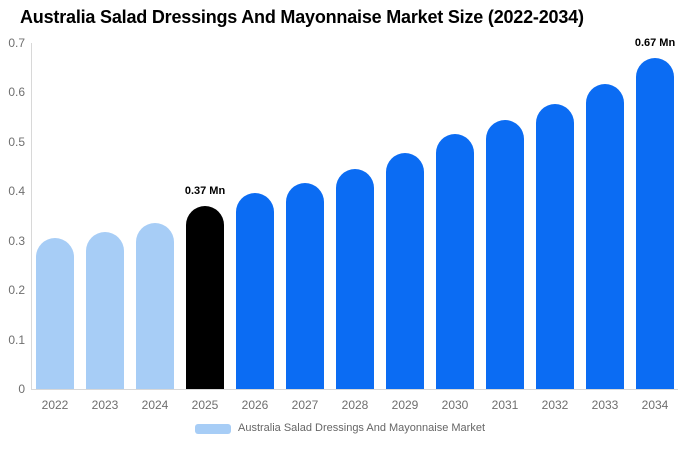 The image size is (680, 450). Describe the element at coordinates (155, 306) in the screenshot. I see `bar-2024` at that location.